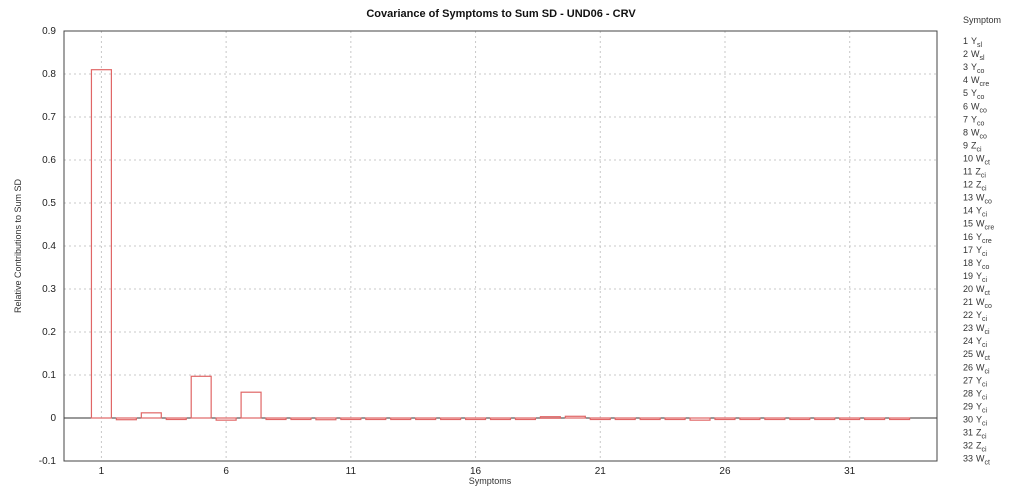  I want to click on legend-item: 9 Zci, so click(972, 146).